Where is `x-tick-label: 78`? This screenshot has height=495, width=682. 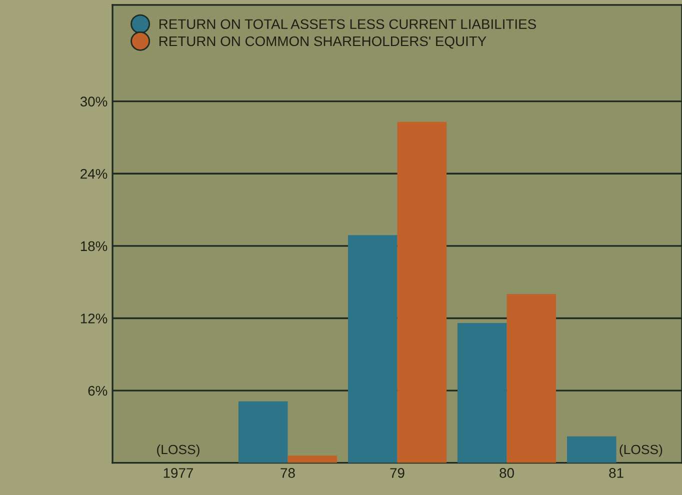
x-tick-label: 78 is located at coordinates (287, 473).